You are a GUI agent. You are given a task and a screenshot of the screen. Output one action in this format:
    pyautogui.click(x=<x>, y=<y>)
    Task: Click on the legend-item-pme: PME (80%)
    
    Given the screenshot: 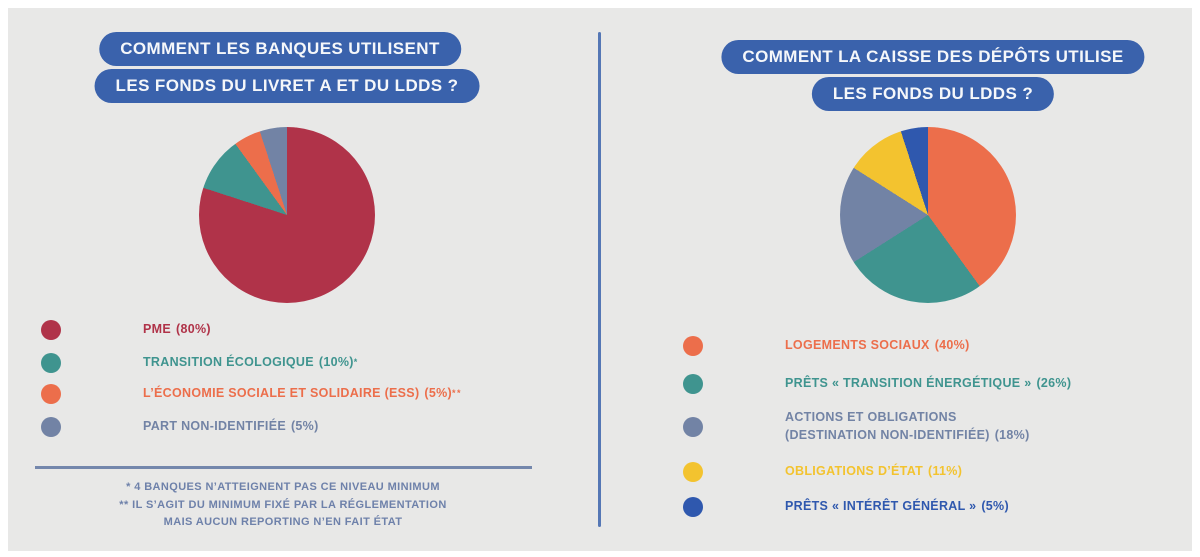 What is the action you would take?
    pyautogui.click(x=126, y=330)
    